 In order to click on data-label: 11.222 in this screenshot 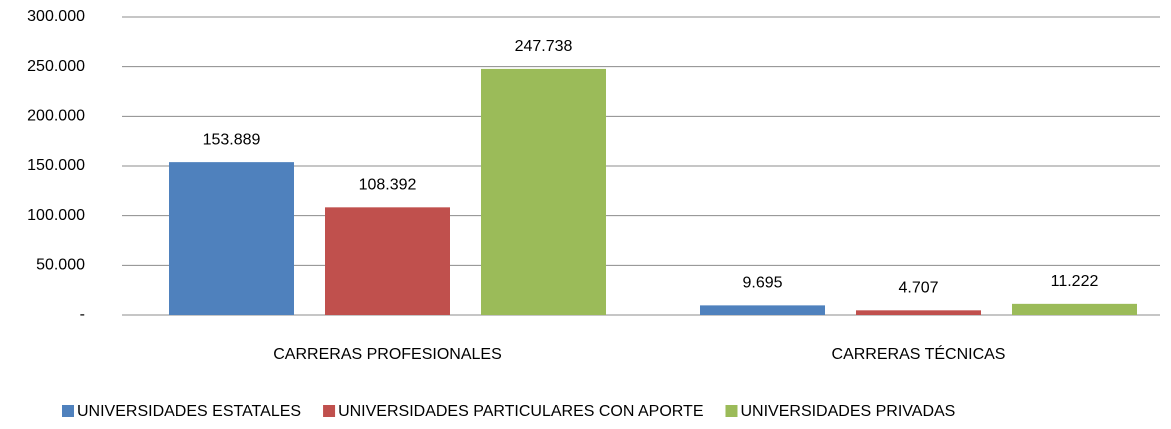, I will do `click(1075, 281)`.